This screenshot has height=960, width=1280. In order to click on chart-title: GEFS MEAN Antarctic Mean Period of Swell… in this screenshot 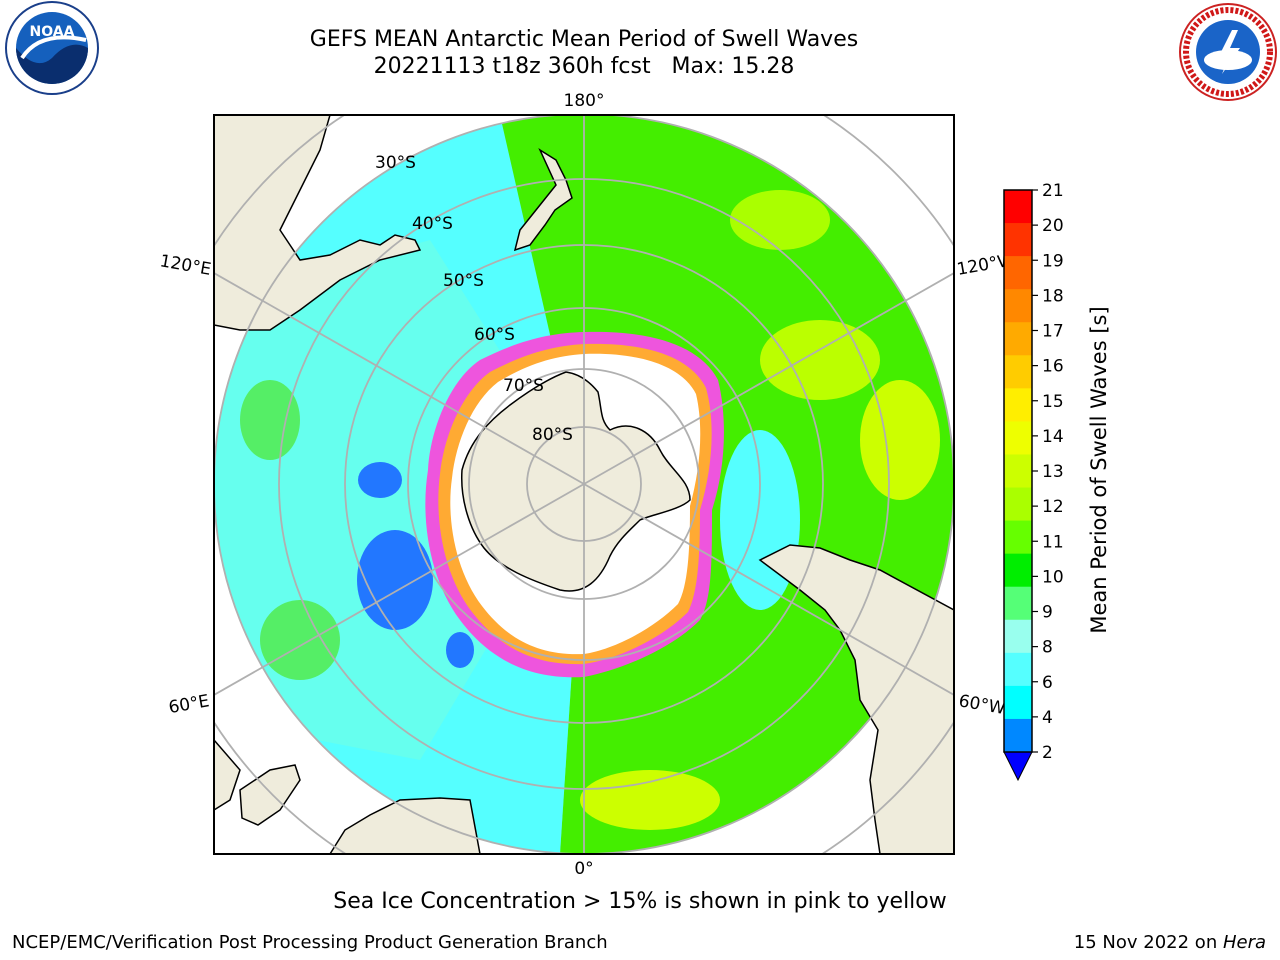, I will do `click(584, 39)`.